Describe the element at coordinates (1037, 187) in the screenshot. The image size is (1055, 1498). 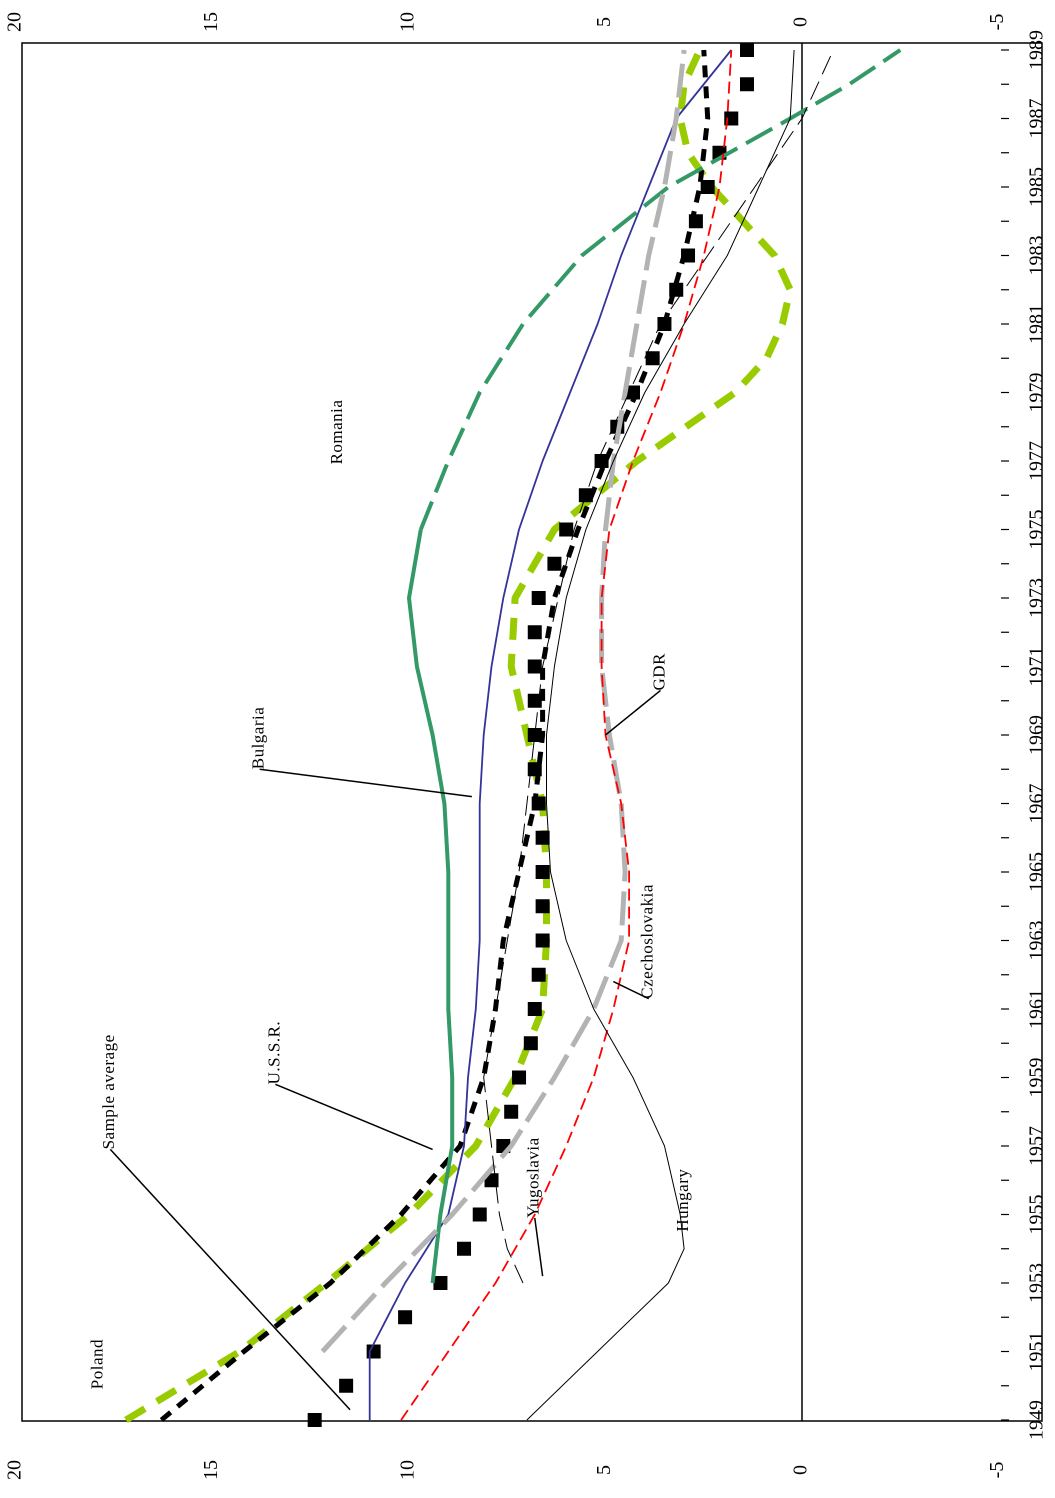
I see `year-tick-label: 1985` at that location.